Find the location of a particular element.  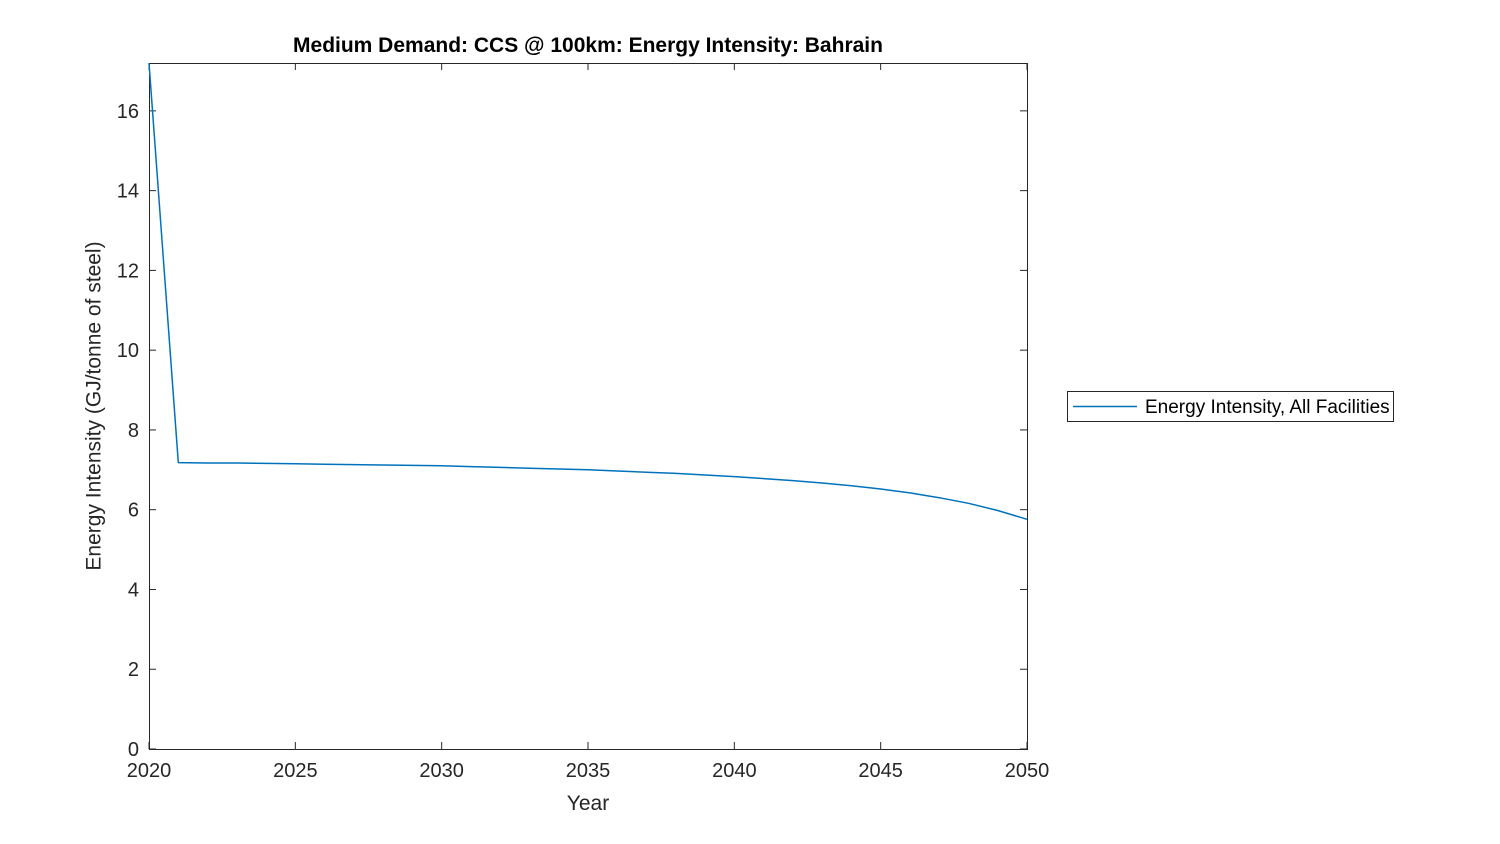

x-tick-label: 2030 is located at coordinates (441, 771).